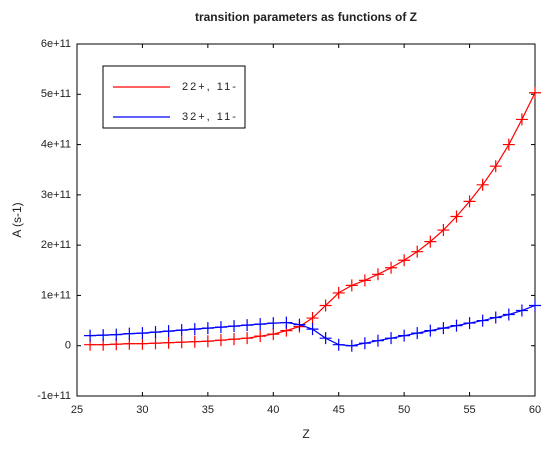  Describe the element at coordinates (77, 410) in the screenshot. I see `x-tick-label: 25` at that location.